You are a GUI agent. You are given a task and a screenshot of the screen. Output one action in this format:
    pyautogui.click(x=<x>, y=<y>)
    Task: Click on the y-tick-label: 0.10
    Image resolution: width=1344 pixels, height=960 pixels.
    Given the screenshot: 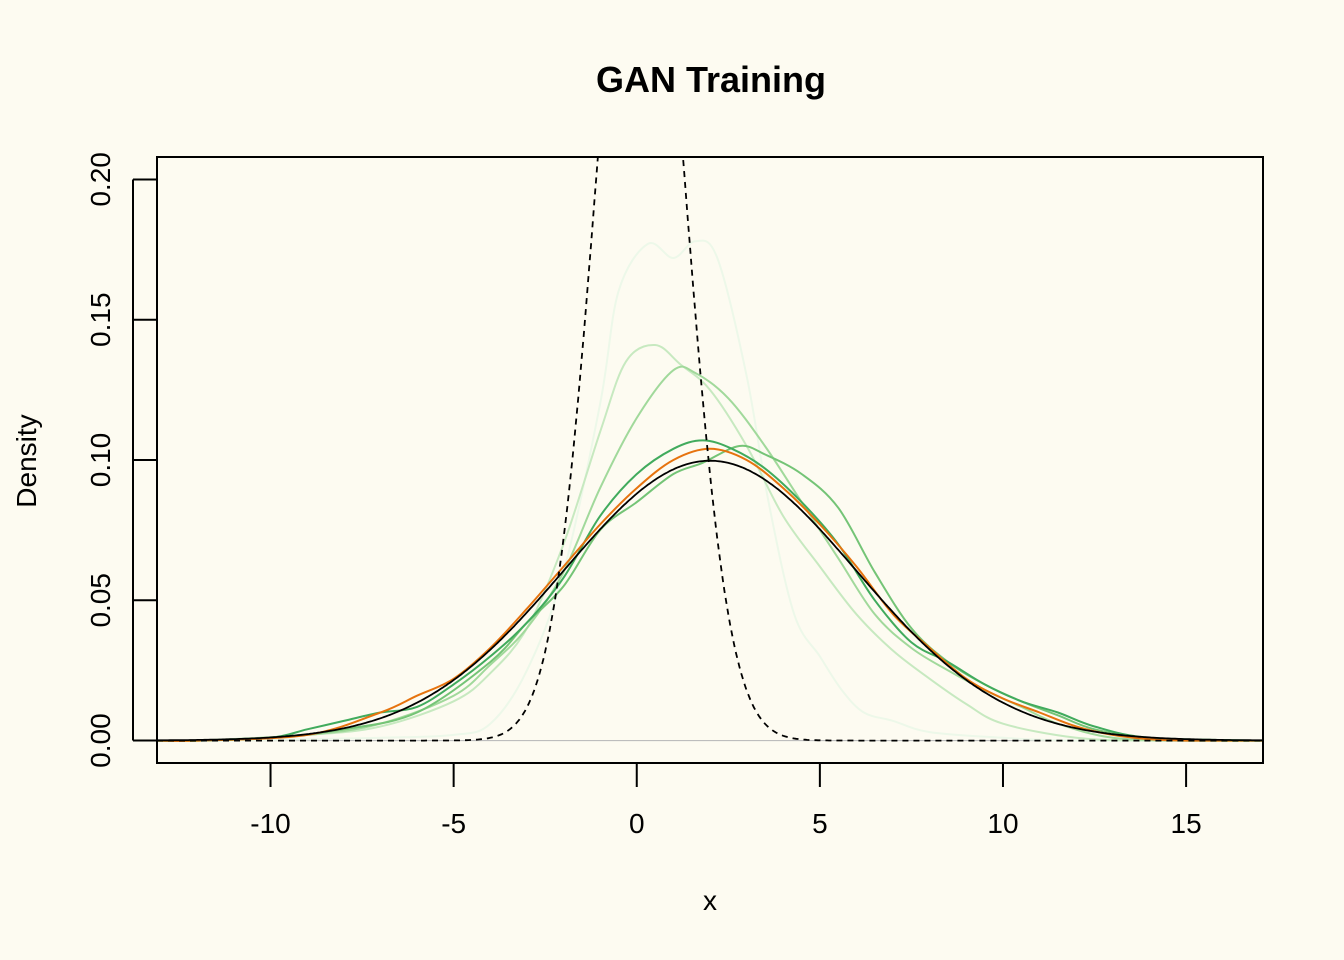 What is the action you would take?
    pyautogui.click(x=100, y=460)
    